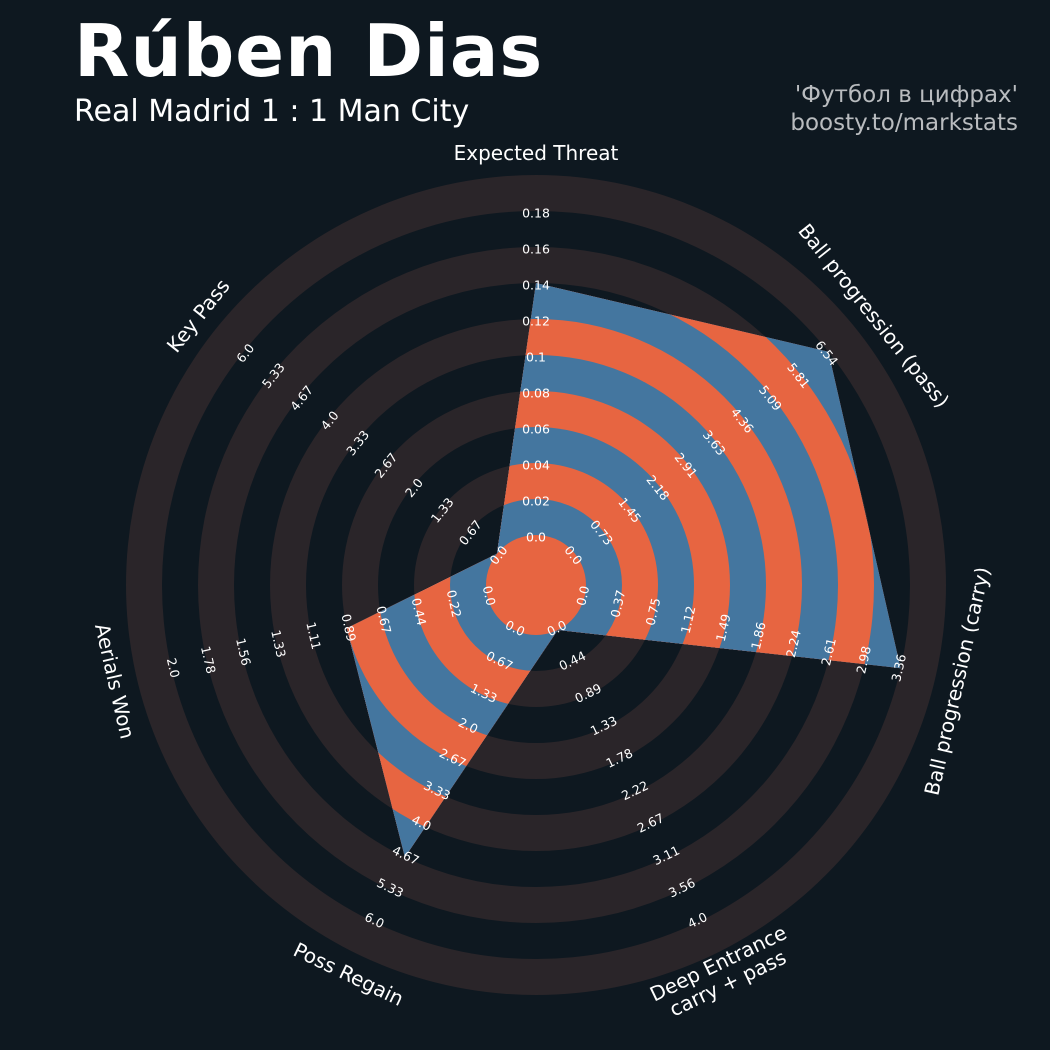 This screenshot has width=1050, height=1050. I want to click on player-name: Rúben Dias, so click(309, 51).